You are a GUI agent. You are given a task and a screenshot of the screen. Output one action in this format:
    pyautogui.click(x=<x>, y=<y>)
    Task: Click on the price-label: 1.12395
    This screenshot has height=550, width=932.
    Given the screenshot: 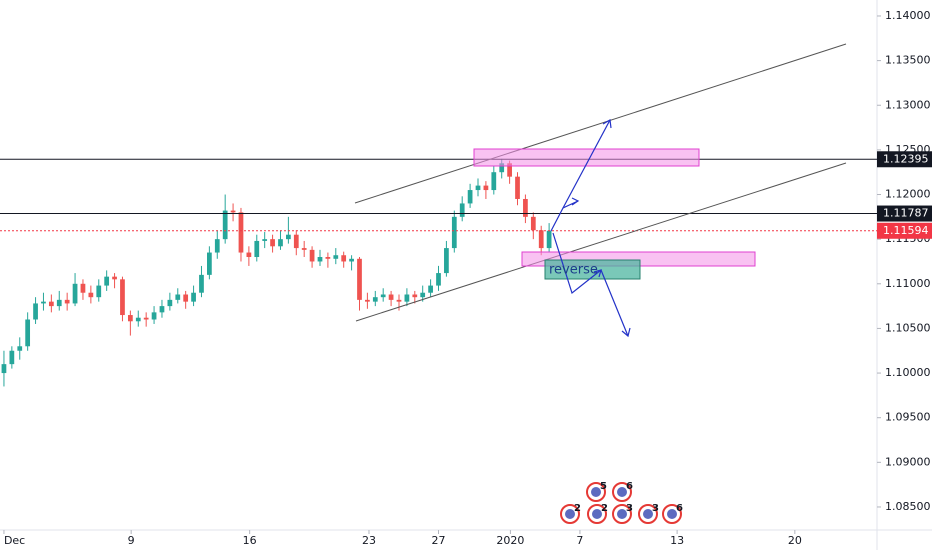 What is the action you would take?
    pyautogui.click(x=906, y=158)
    